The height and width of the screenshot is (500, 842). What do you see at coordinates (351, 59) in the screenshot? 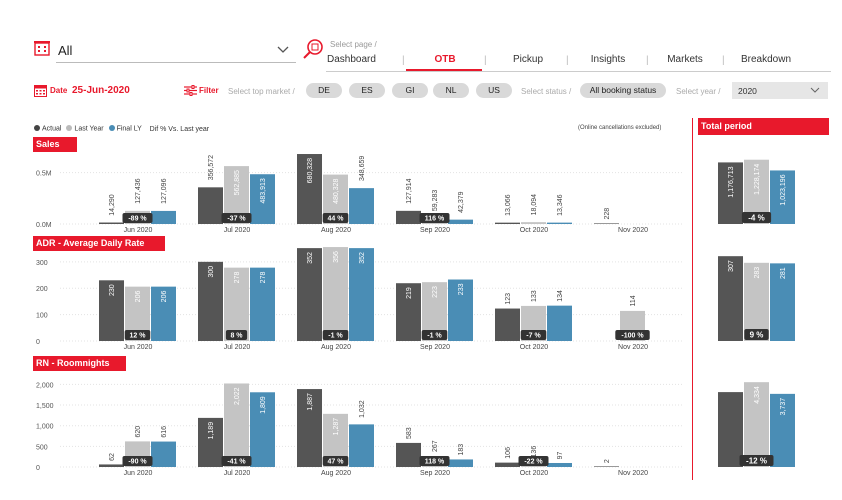
I see `tab-dashboard: Dashboard` at bounding box center [351, 59].